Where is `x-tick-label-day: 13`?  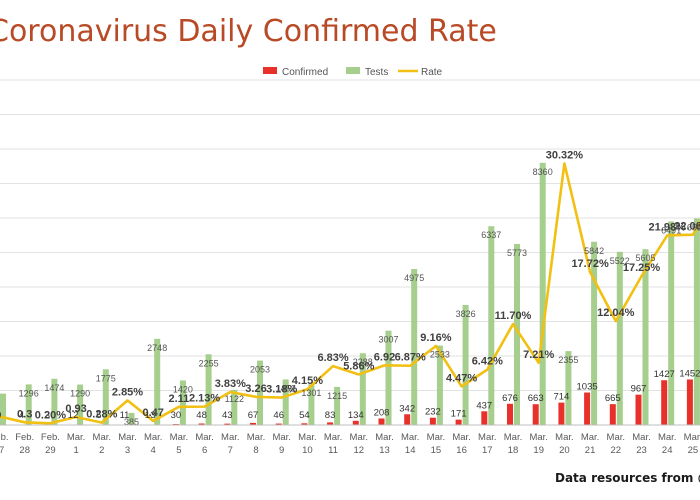
x-tick-label-day: 13 is located at coordinates (384, 450).